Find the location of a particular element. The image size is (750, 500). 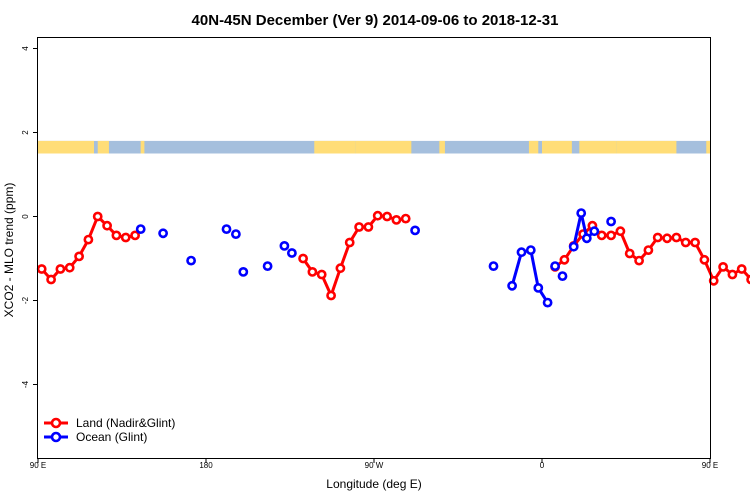

y-tick-label: 4 is located at coordinates (25, 48).